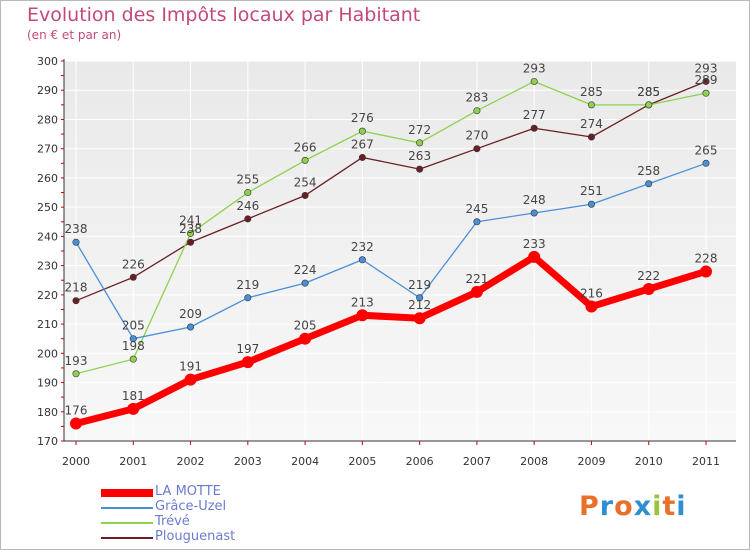 This screenshot has height=550, width=750. Describe the element at coordinates (47, 178) in the screenshot. I see `y-tick-label: 260` at that location.